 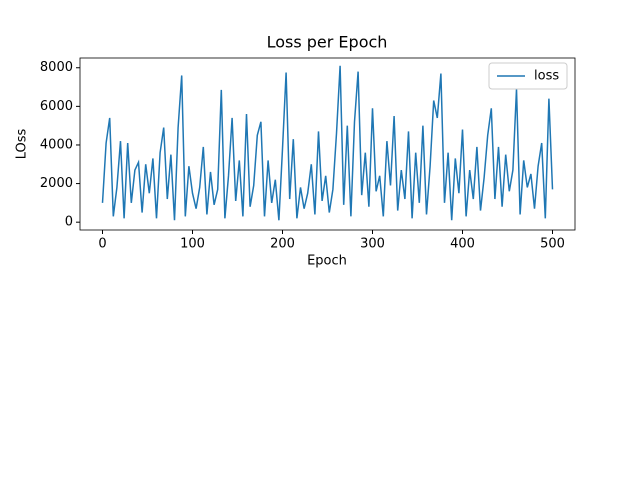 I want to click on y-tick-label: 8000, so click(x=56, y=67).